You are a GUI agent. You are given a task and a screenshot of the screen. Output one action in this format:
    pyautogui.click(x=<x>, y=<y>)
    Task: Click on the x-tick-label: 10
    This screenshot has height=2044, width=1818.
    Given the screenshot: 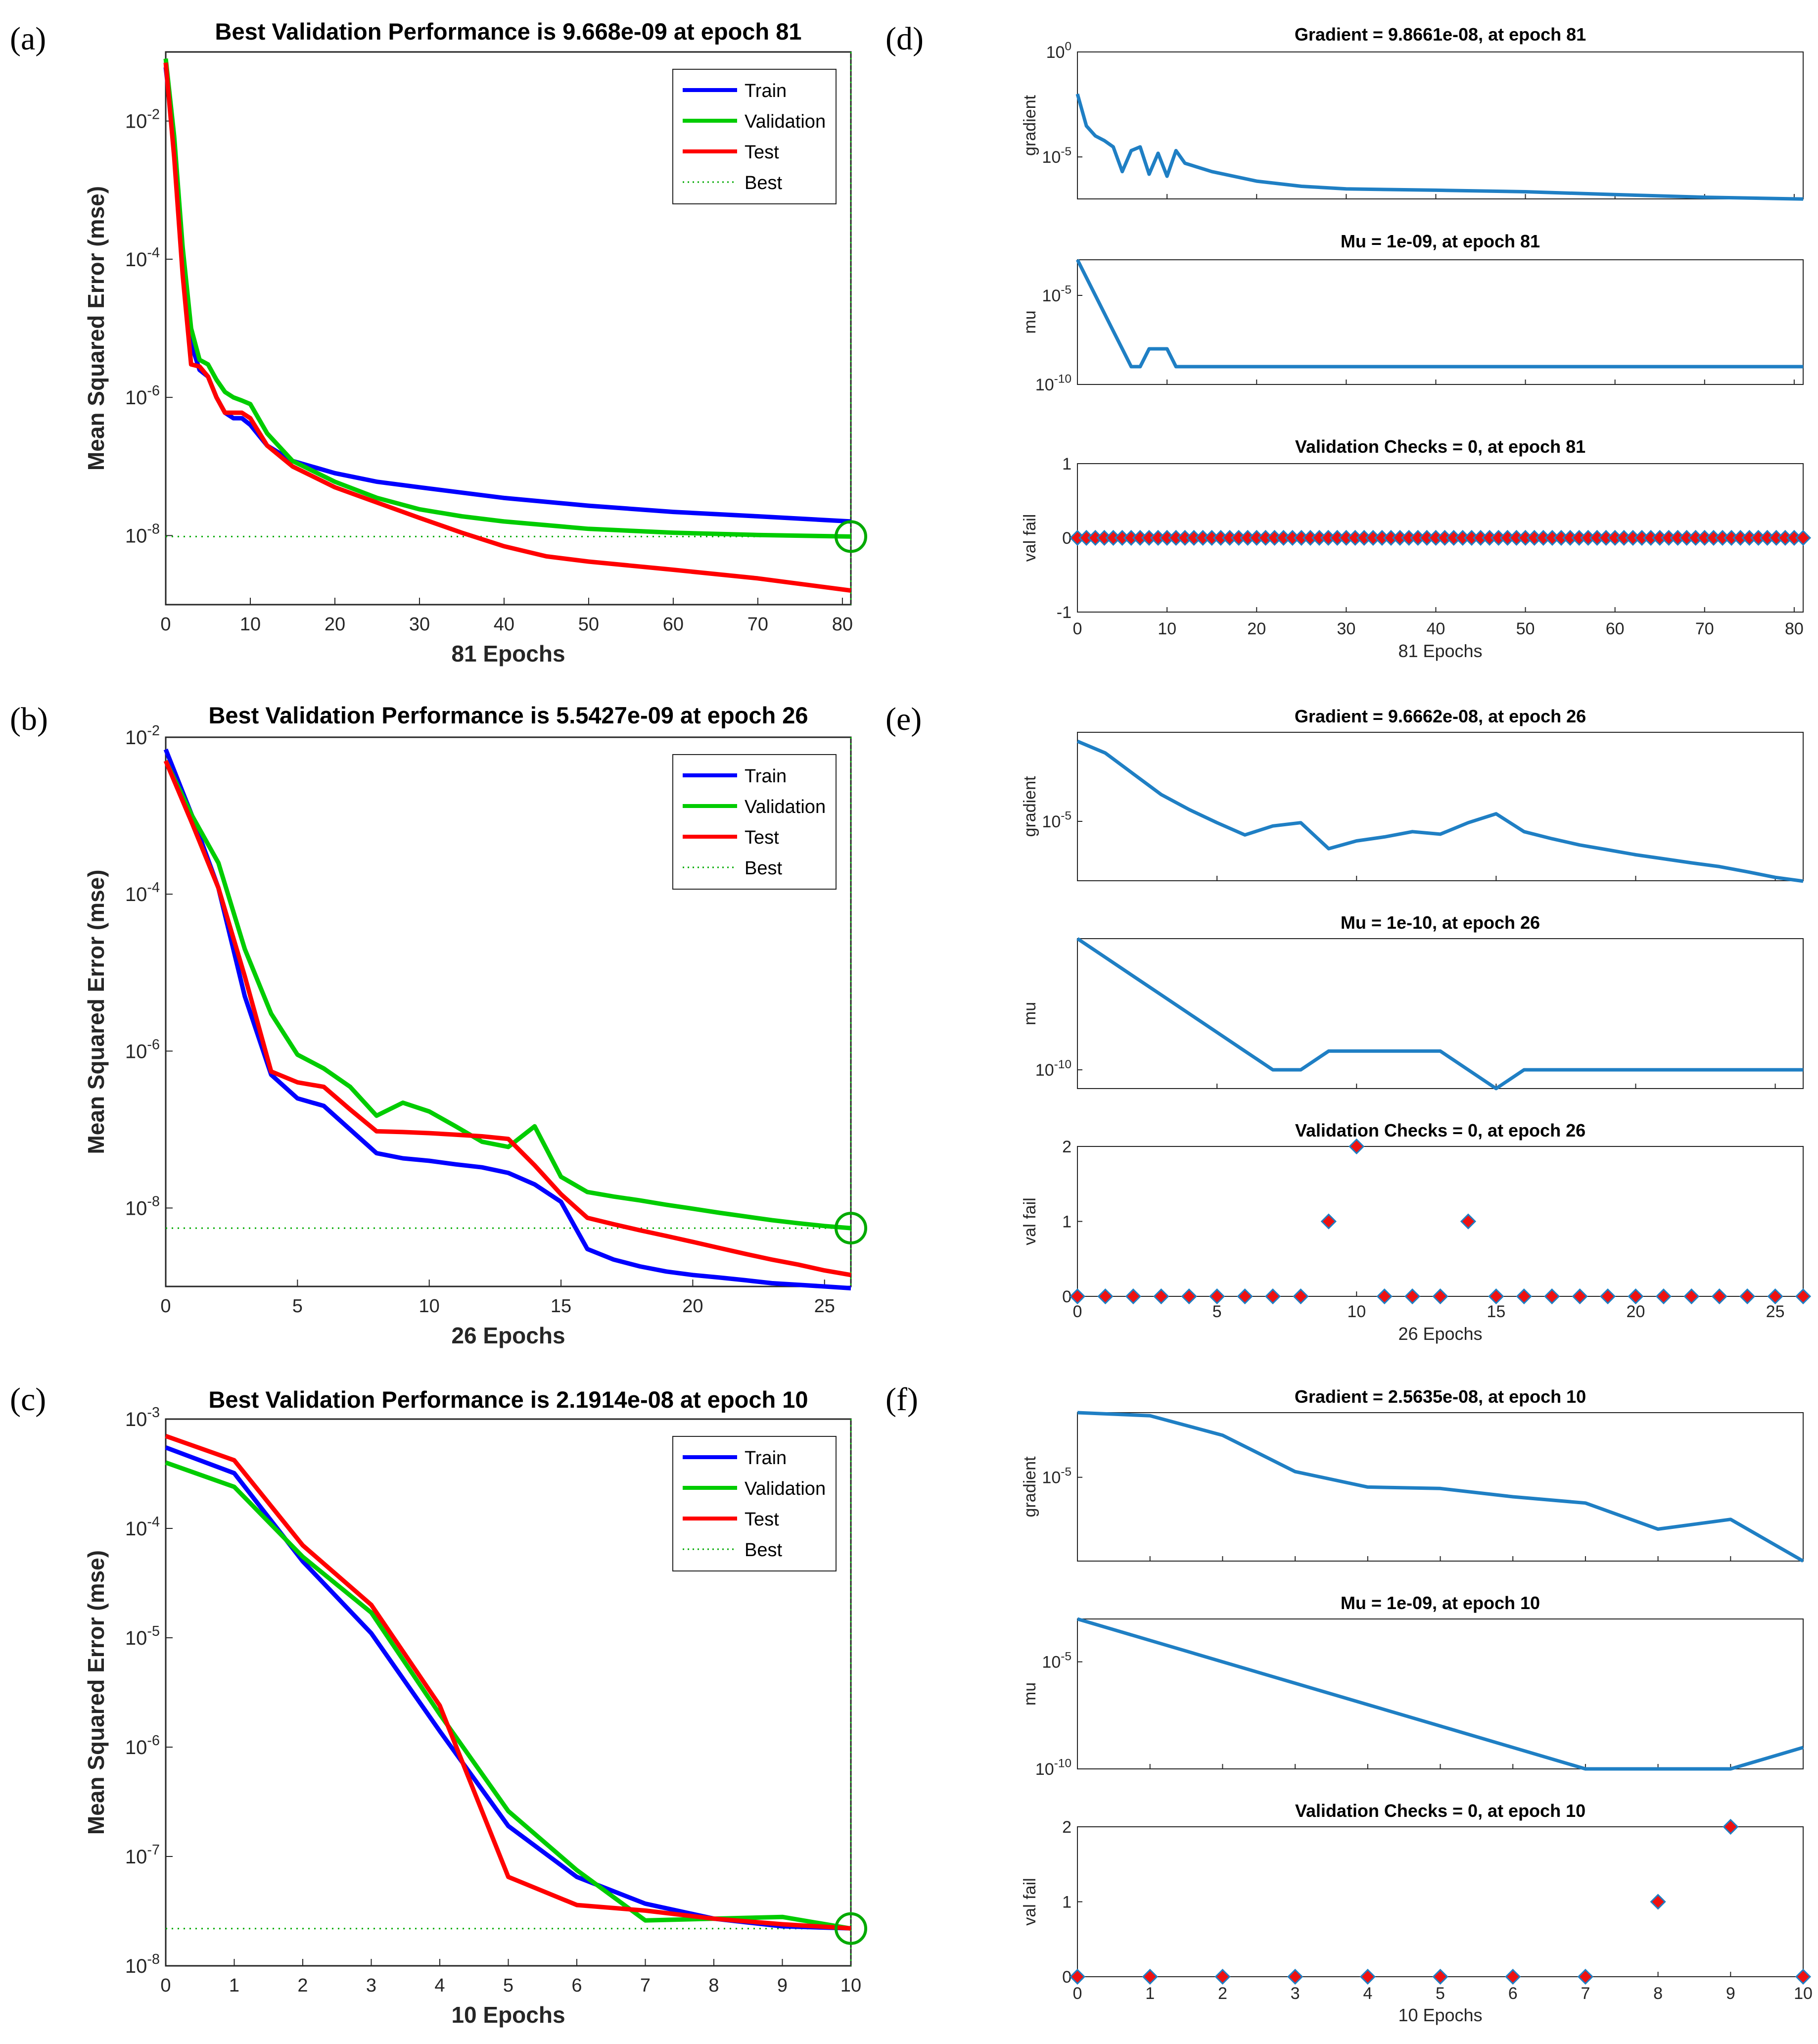 What is the action you would take?
    pyautogui.click(x=1356, y=1311)
    